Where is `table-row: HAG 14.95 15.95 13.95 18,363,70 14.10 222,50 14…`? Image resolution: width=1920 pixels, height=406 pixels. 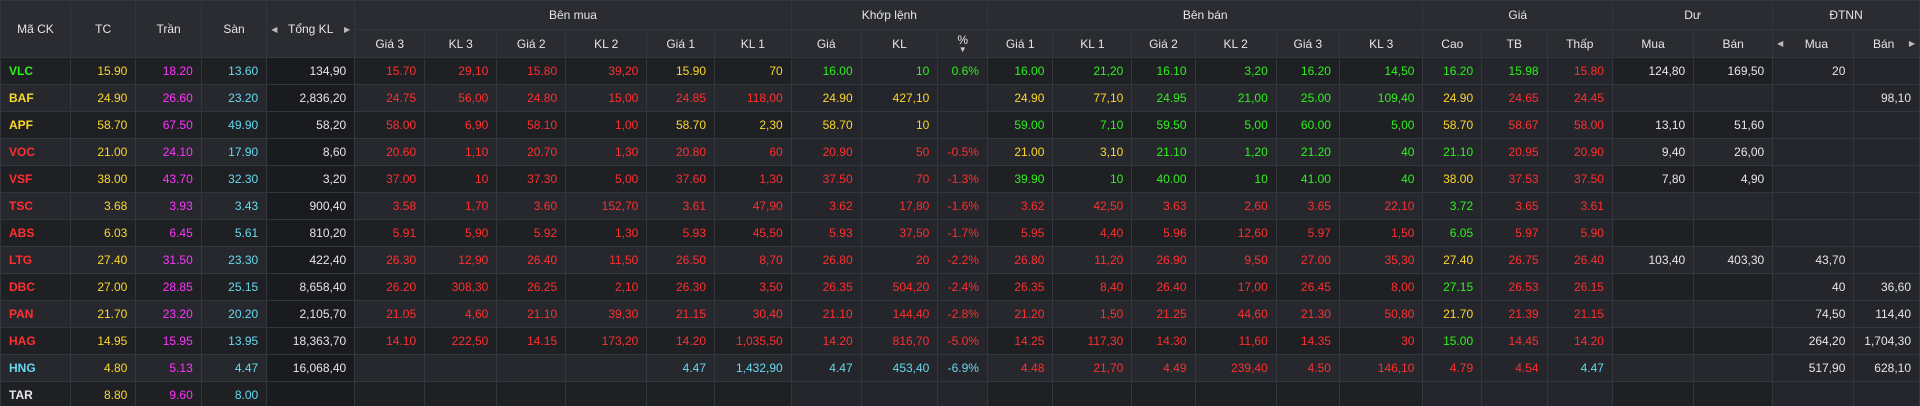 table-row: HAG 14.95 15.95 13.95 18,363,70 14.10 222,50 14… is located at coordinates (960, 341).